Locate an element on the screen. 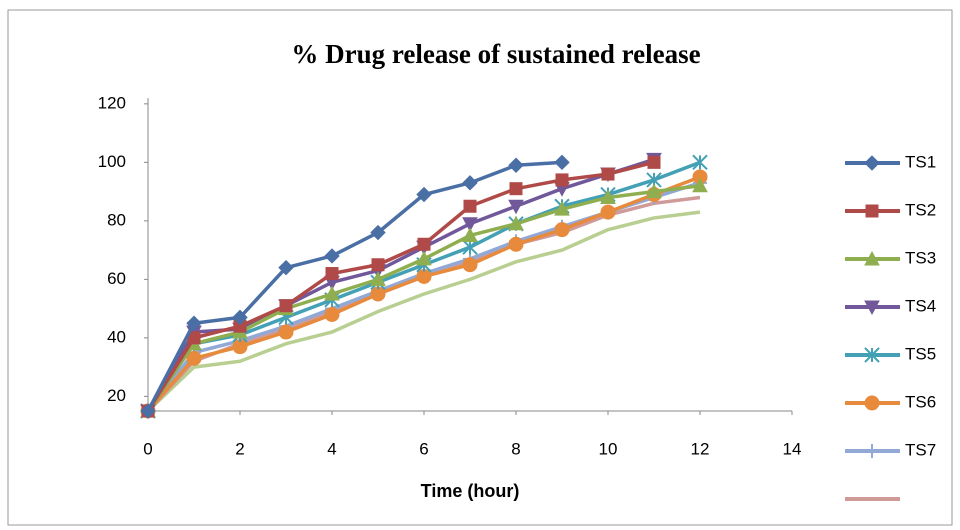 This screenshot has width=960, height=530. y-tick-label: 40 is located at coordinates (116, 336).